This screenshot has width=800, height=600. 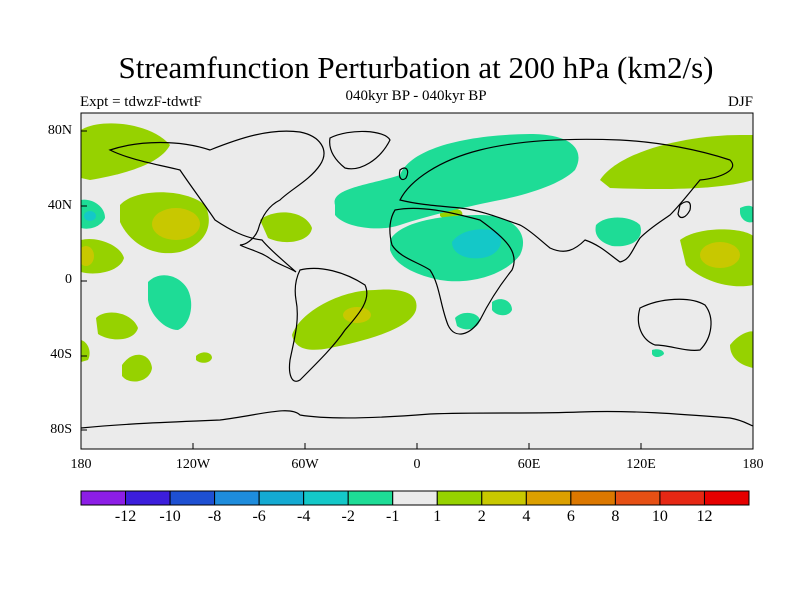 I want to click on colorbar-label: -2, so click(x=348, y=516).